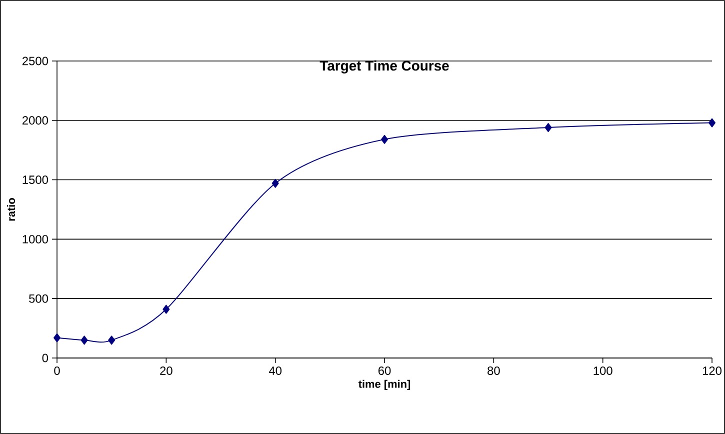  Describe the element at coordinates (35, 61) in the screenshot. I see `y-tick-label: 2500` at that location.